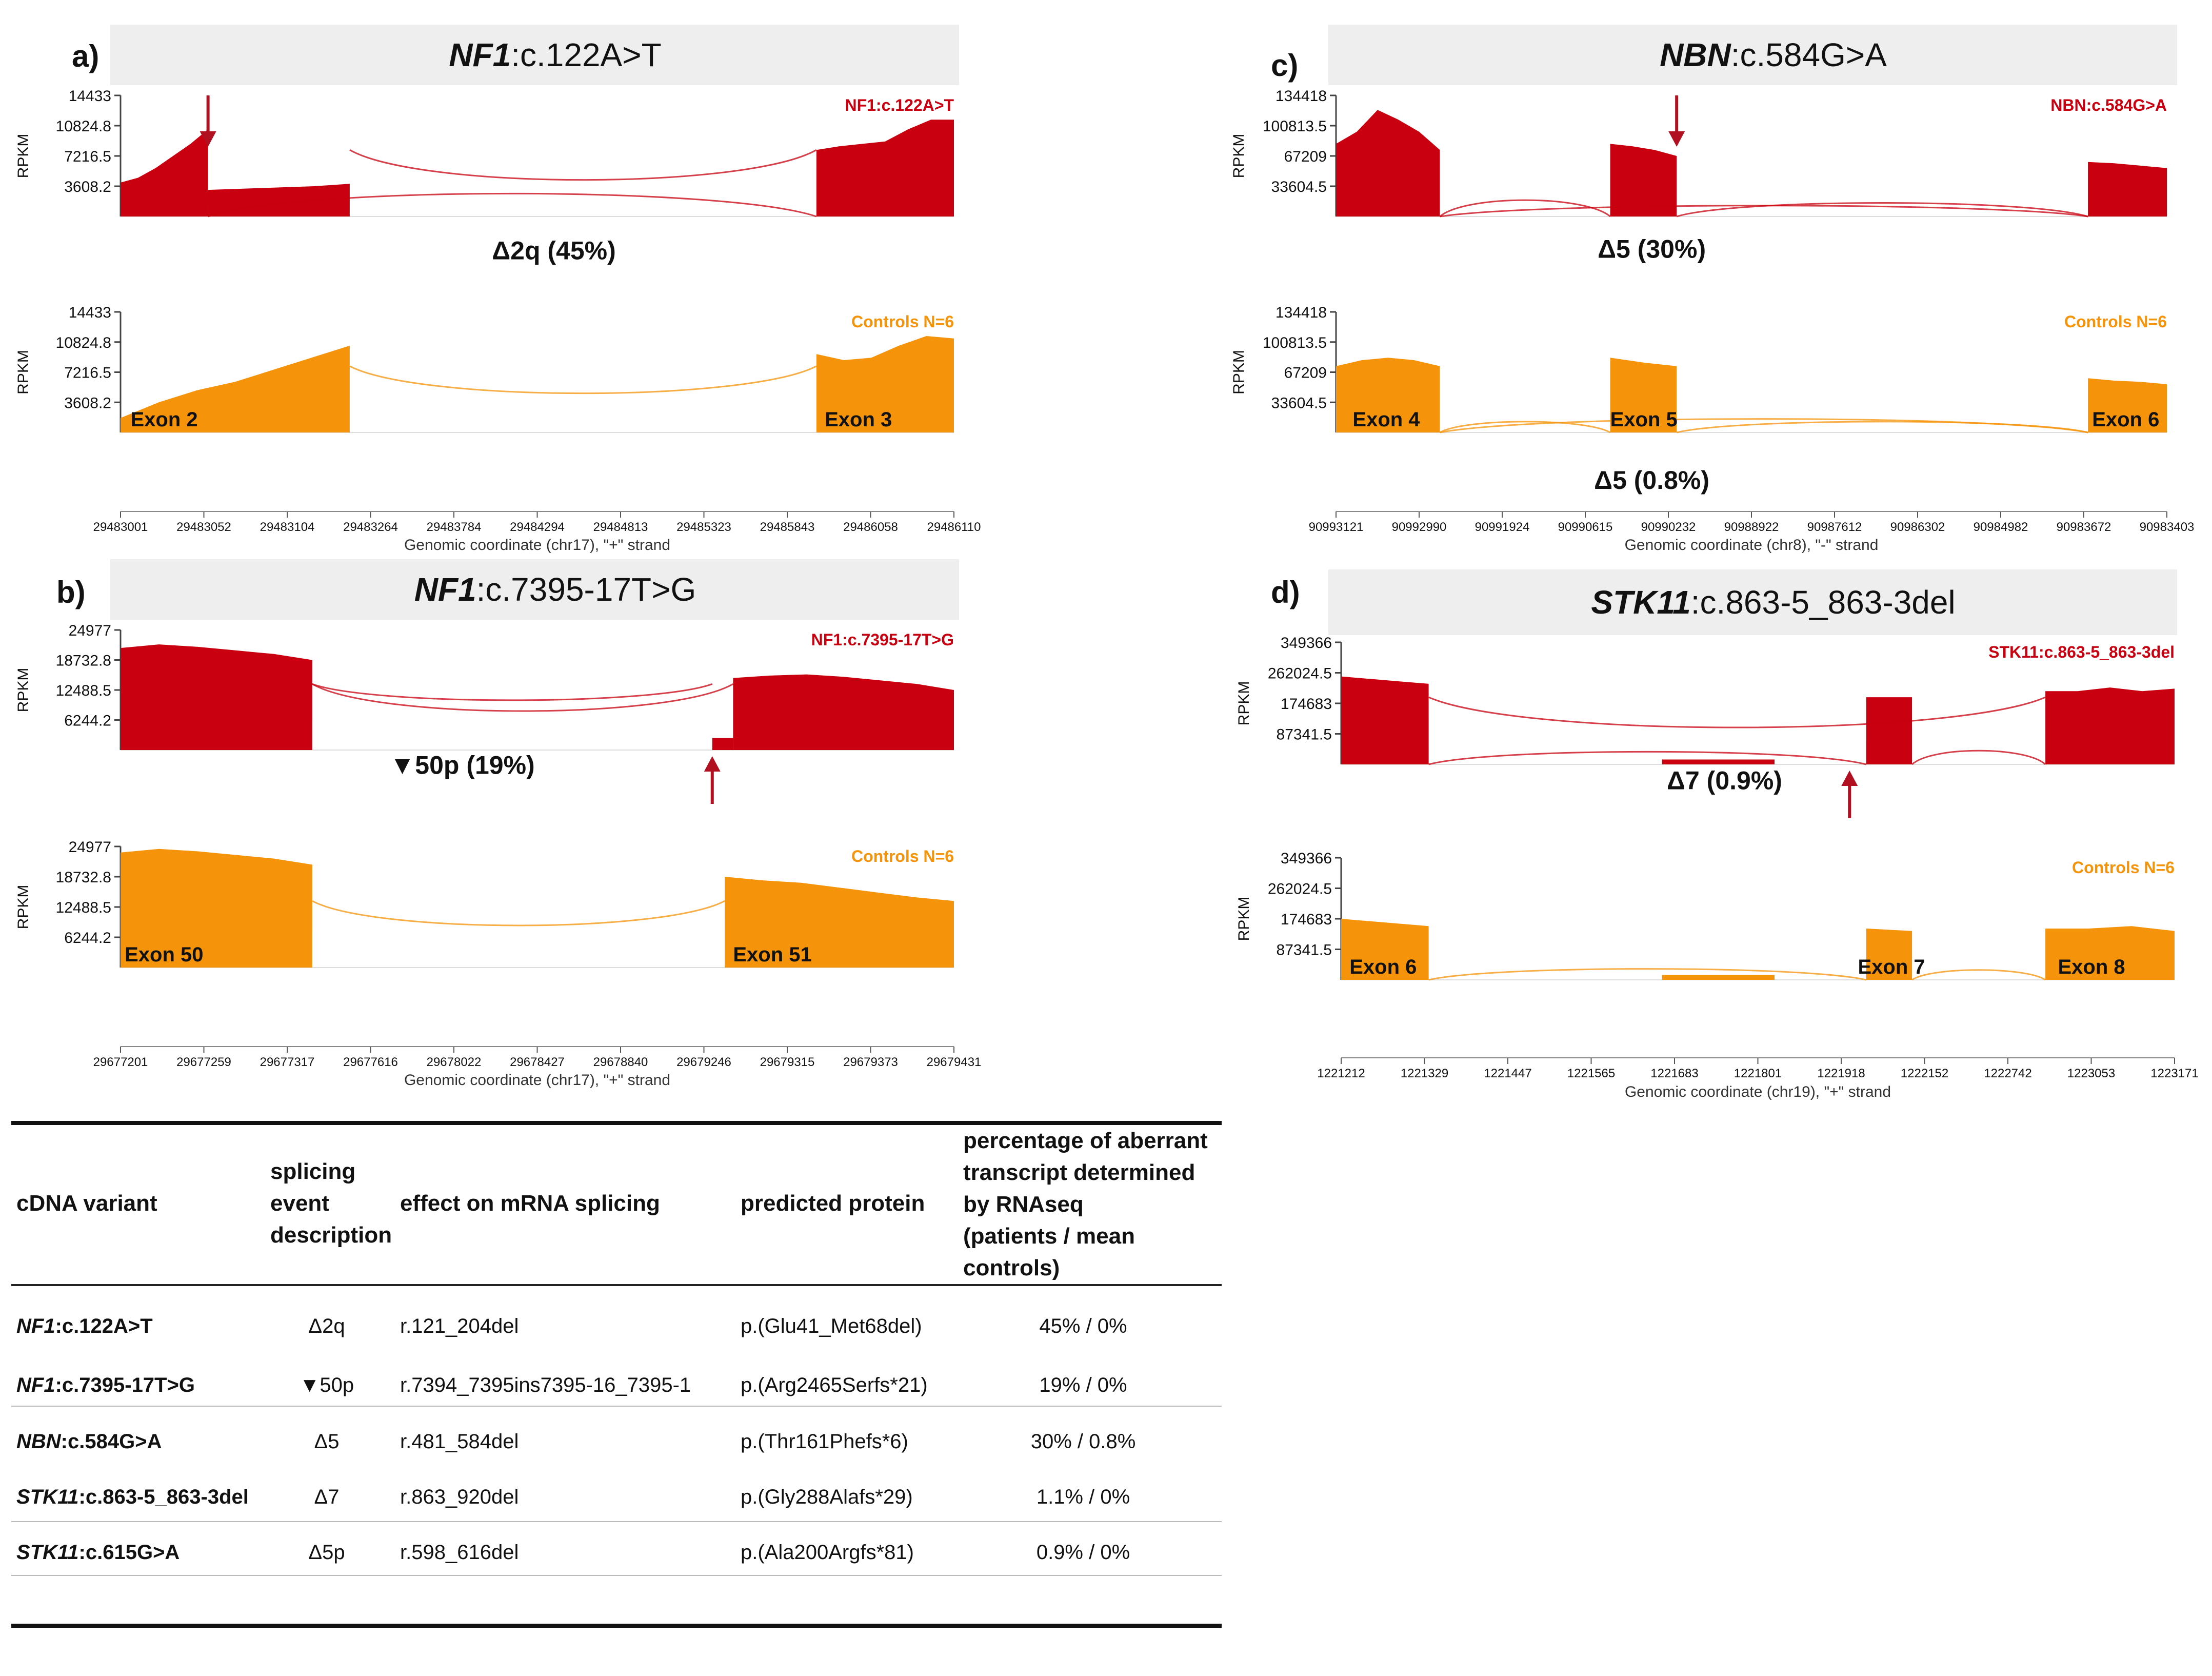 The height and width of the screenshot is (1676, 2212). What do you see at coordinates (1419, 527) in the screenshot?
I see `x-tick-label: 90992990` at bounding box center [1419, 527].